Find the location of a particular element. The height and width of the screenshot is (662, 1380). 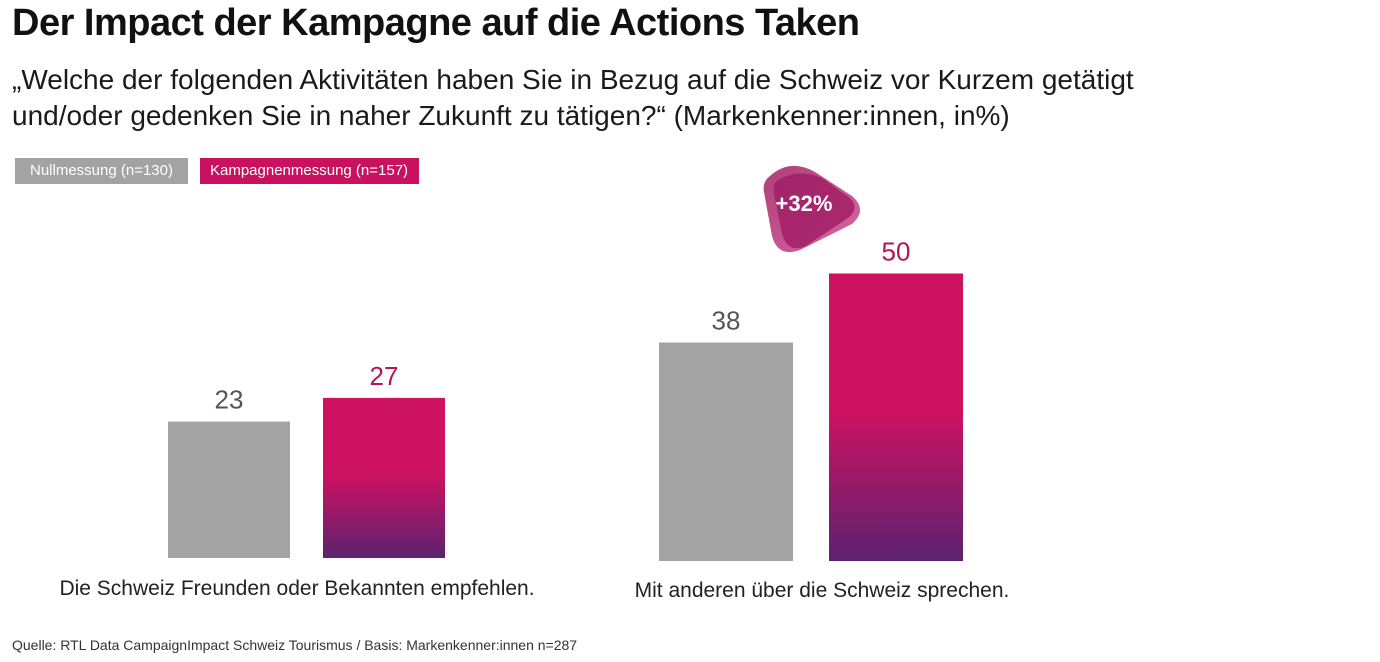

data-label-nullmessung-1: 23 is located at coordinates (229, 400).